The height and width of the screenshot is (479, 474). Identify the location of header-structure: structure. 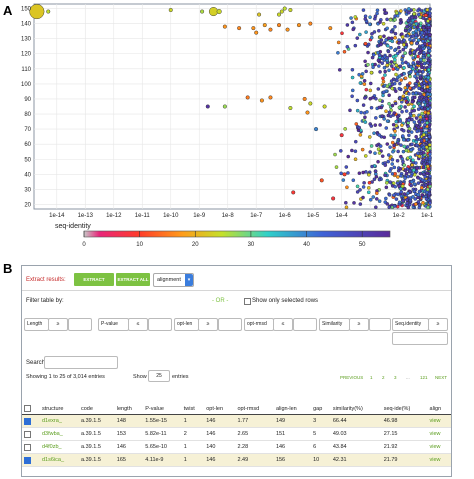
(59, 401).